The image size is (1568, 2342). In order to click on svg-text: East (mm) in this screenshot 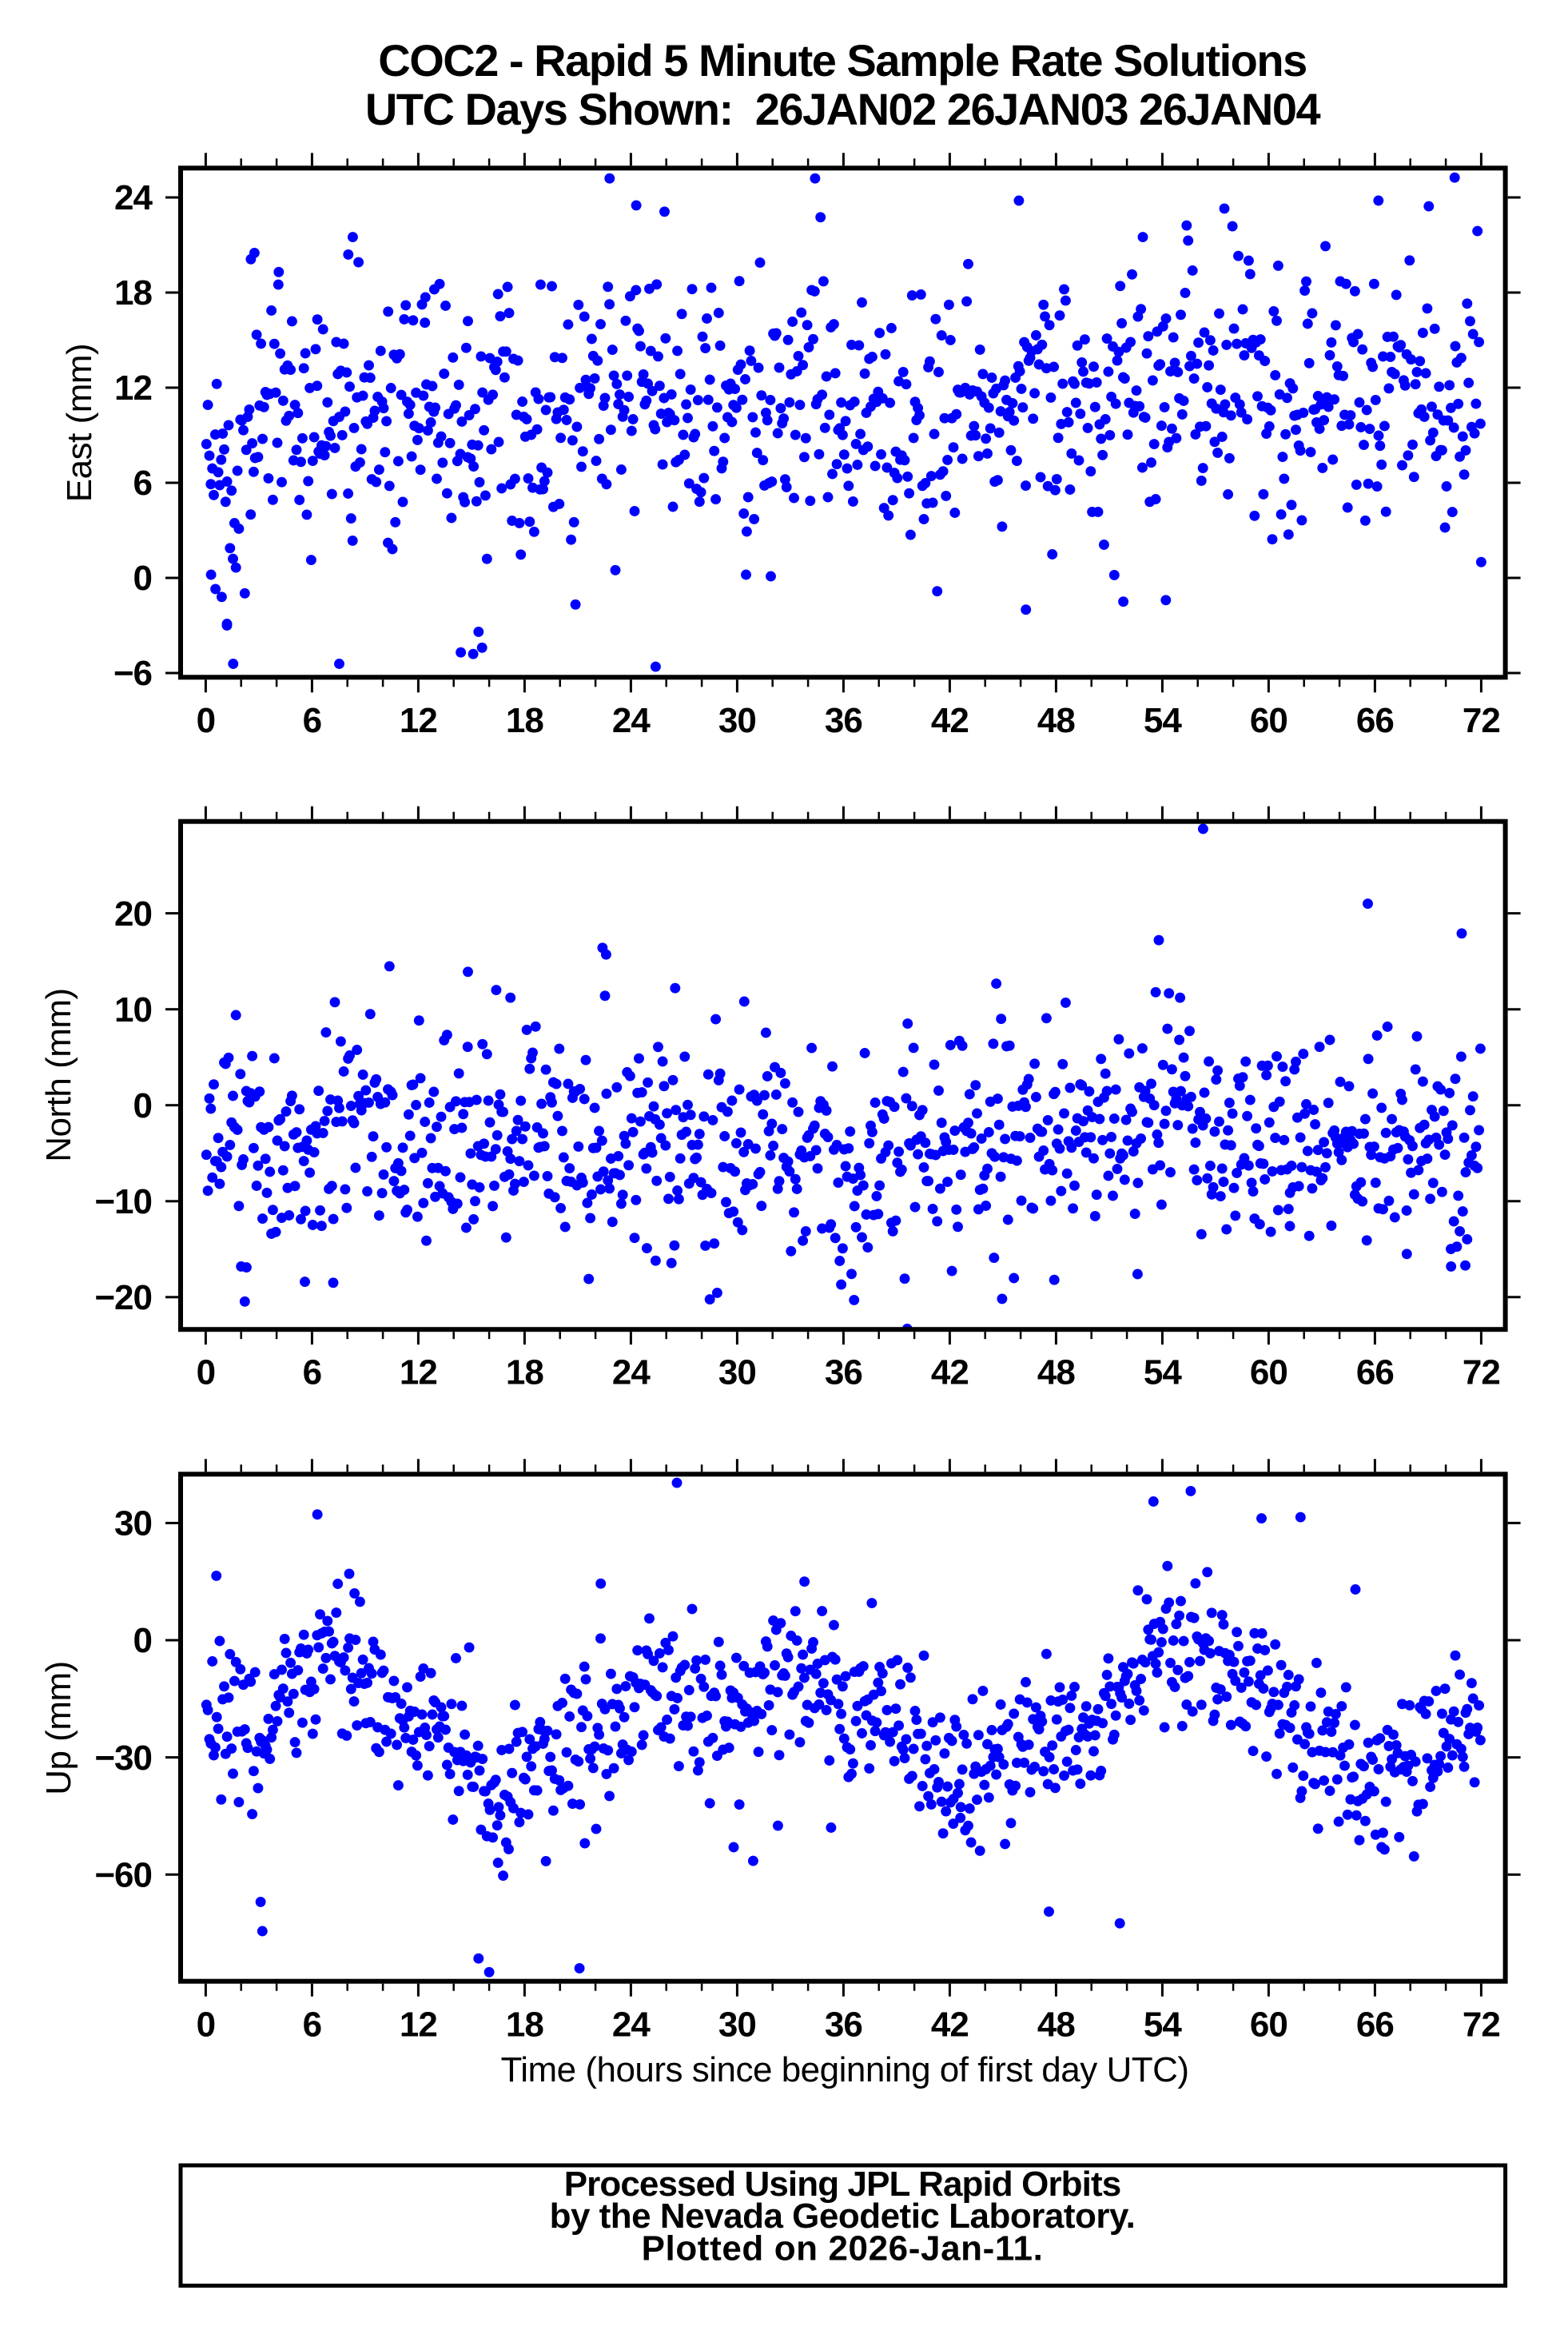, I will do `click(79, 423)`.